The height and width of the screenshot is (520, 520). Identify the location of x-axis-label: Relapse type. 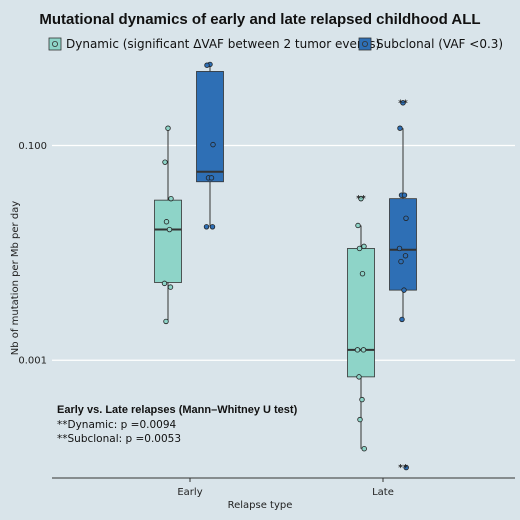
(260, 505).